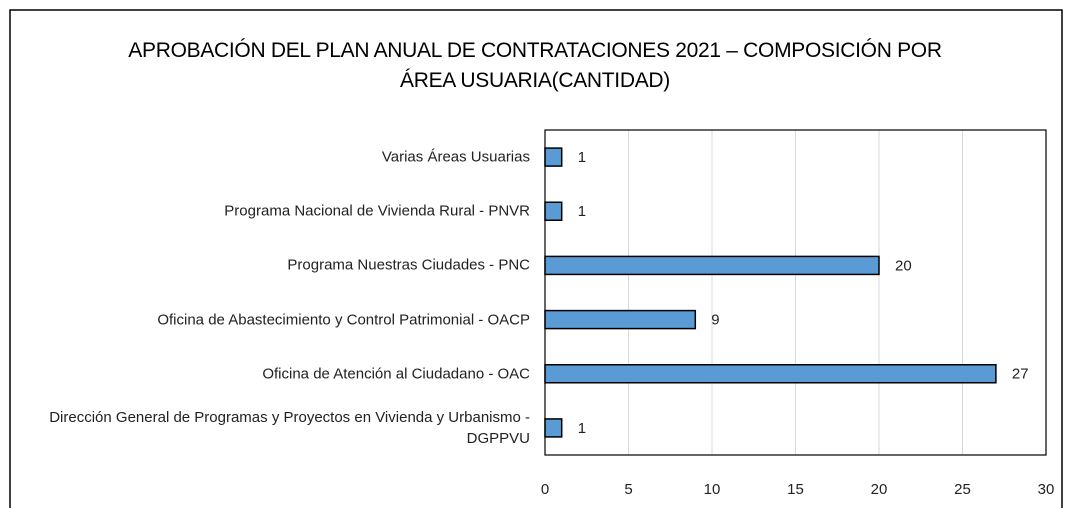  I want to click on y-tick-label: Varias Áreas Usuarias, so click(455, 157).